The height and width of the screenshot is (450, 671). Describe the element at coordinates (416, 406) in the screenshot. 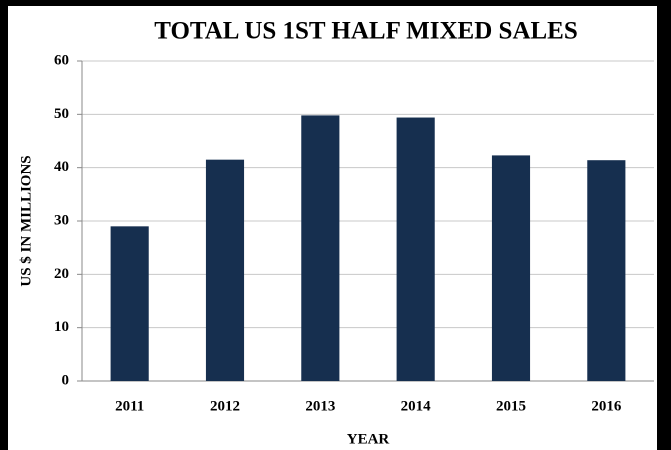

I see `x-tick-label: 2014` at that location.